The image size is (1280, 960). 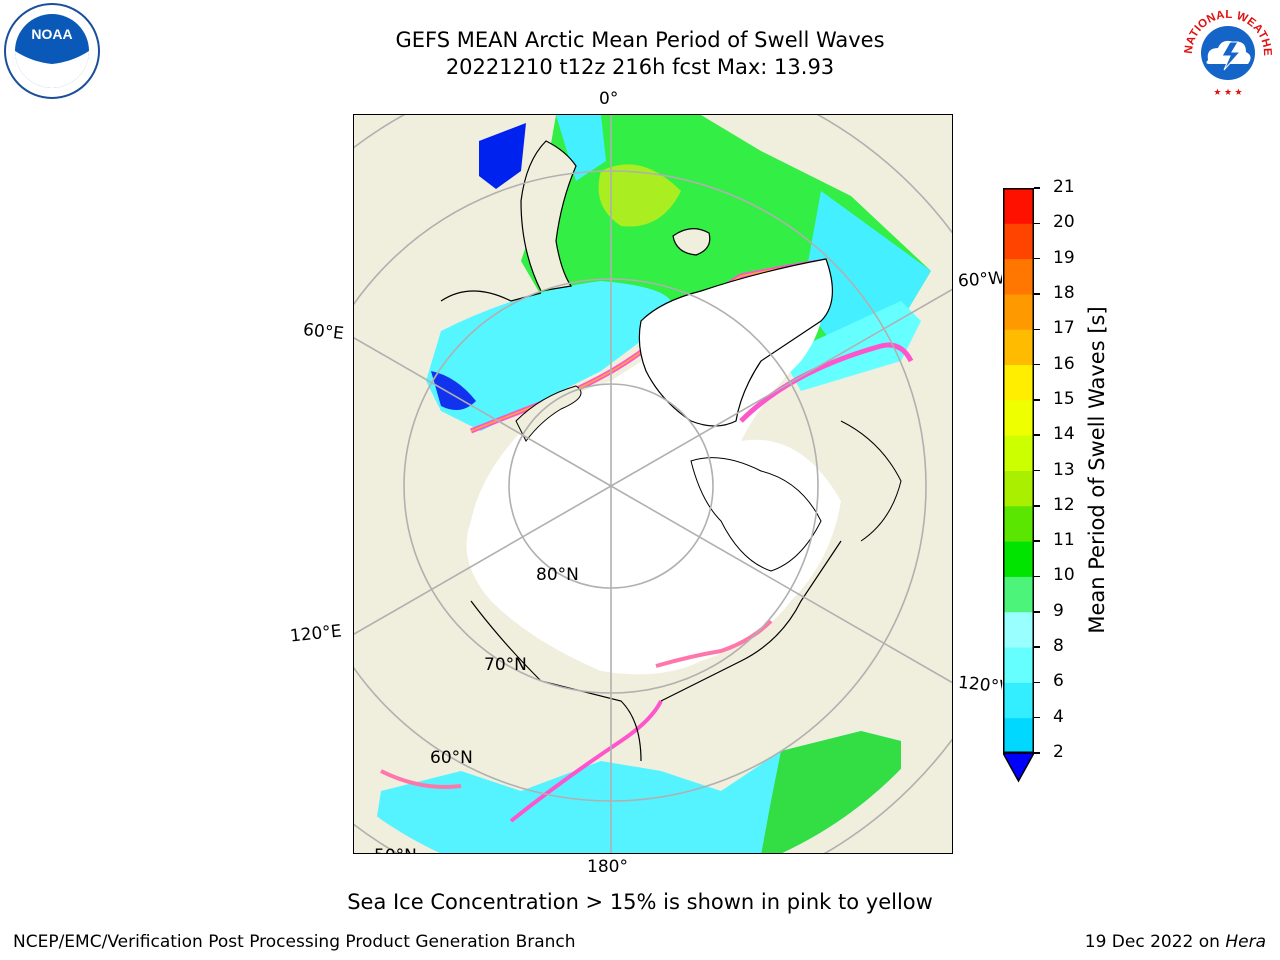 What do you see at coordinates (1064, 504) in the screenshot?
I see `colorbar-tick-label: 12` at bounding box center [1064, 504].